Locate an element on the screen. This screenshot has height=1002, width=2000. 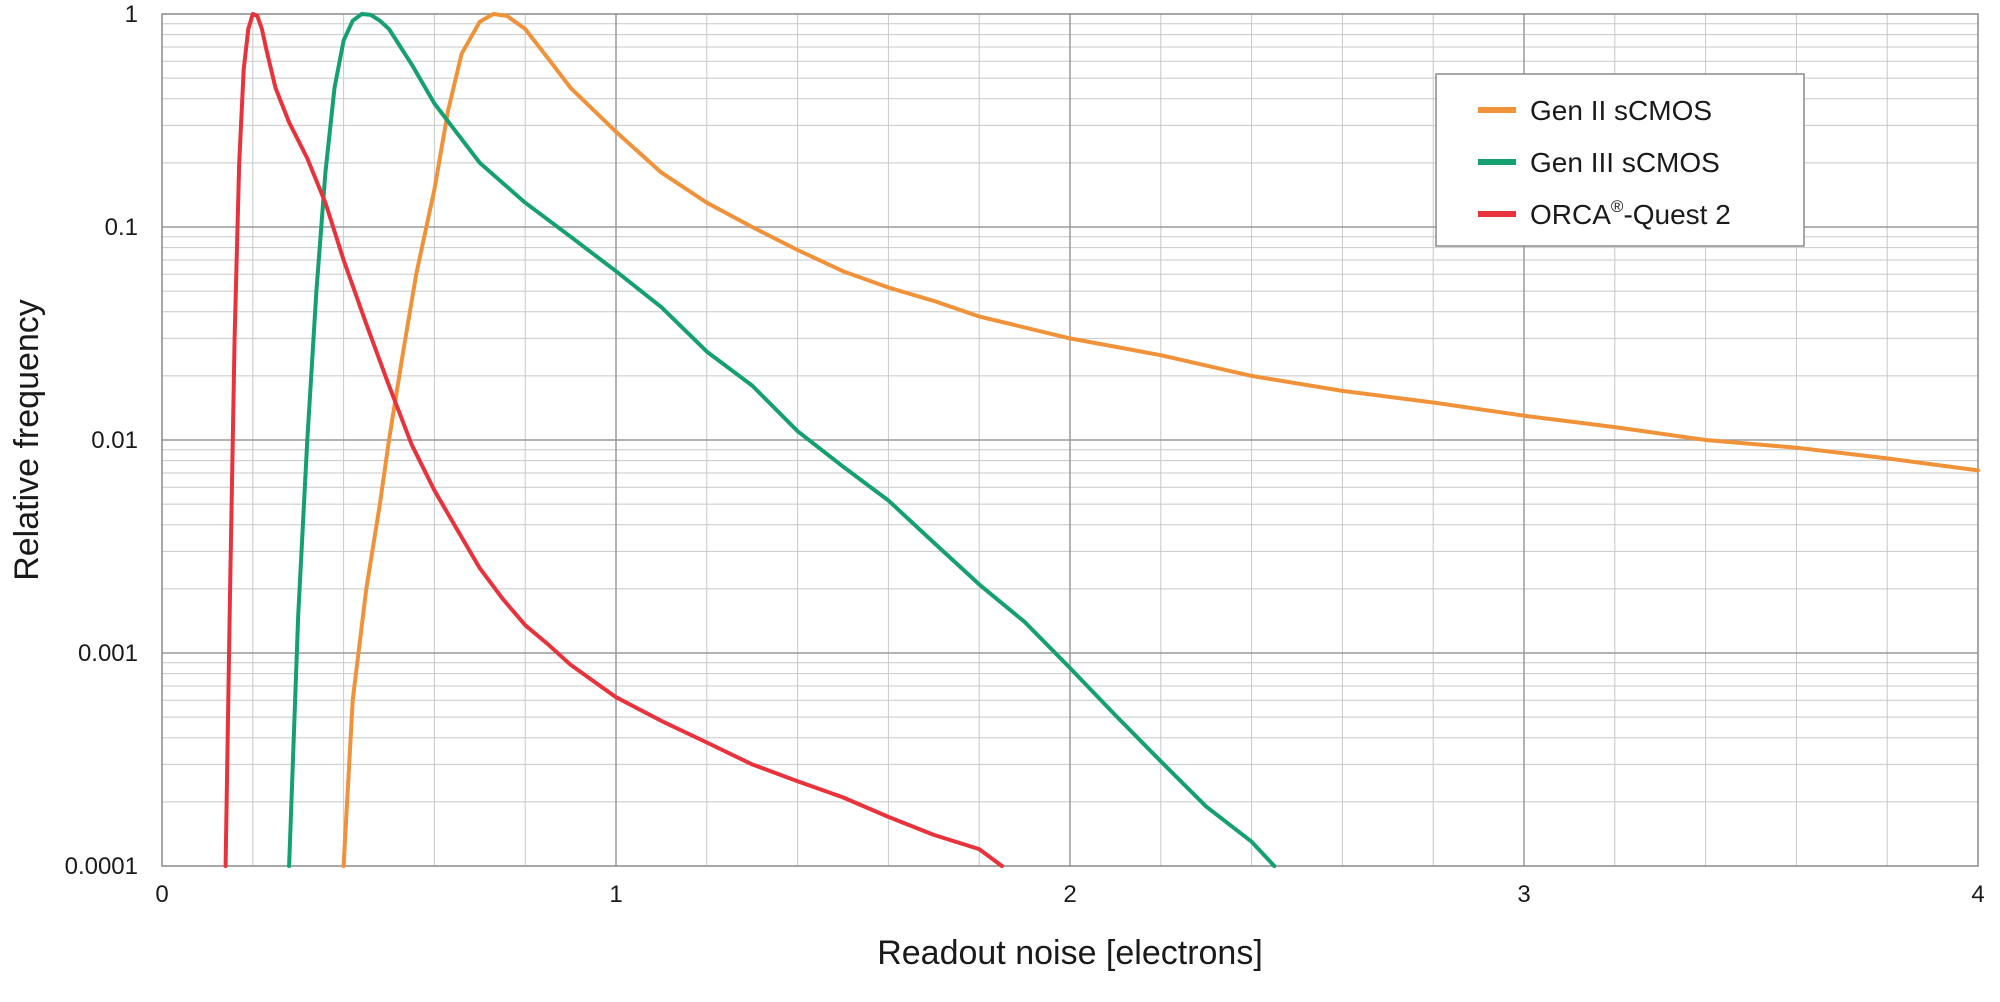
x-axis-tick-labels: 0 1 2 3 4 is located at coordinates (1069, 894).